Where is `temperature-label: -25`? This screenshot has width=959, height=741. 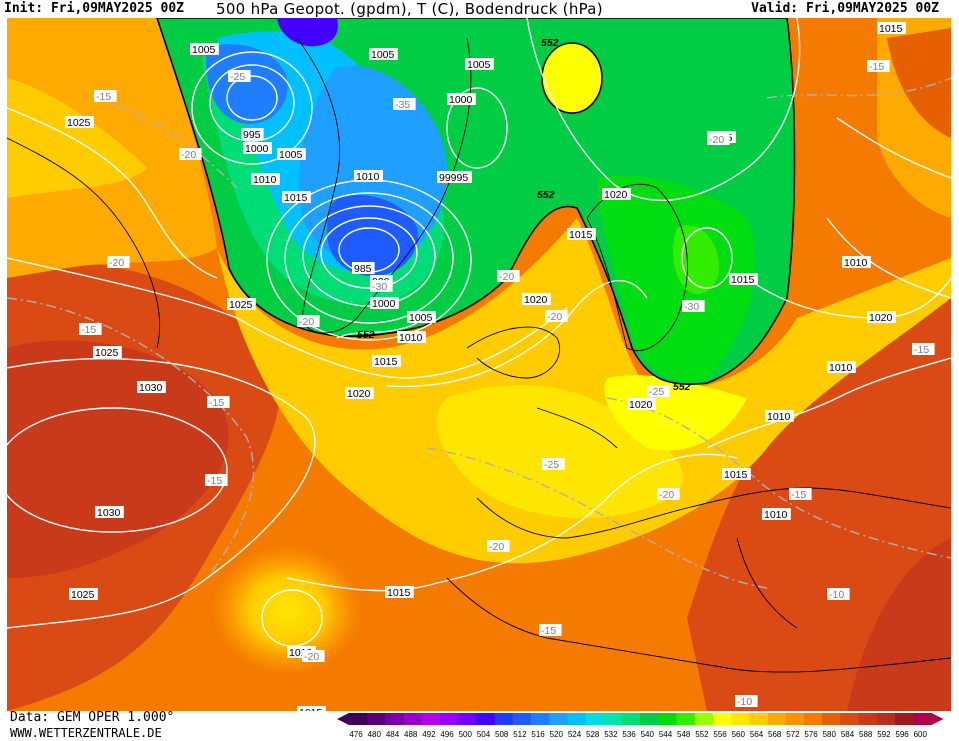
temperature-label: -25 is located at coordinates (658, 391).